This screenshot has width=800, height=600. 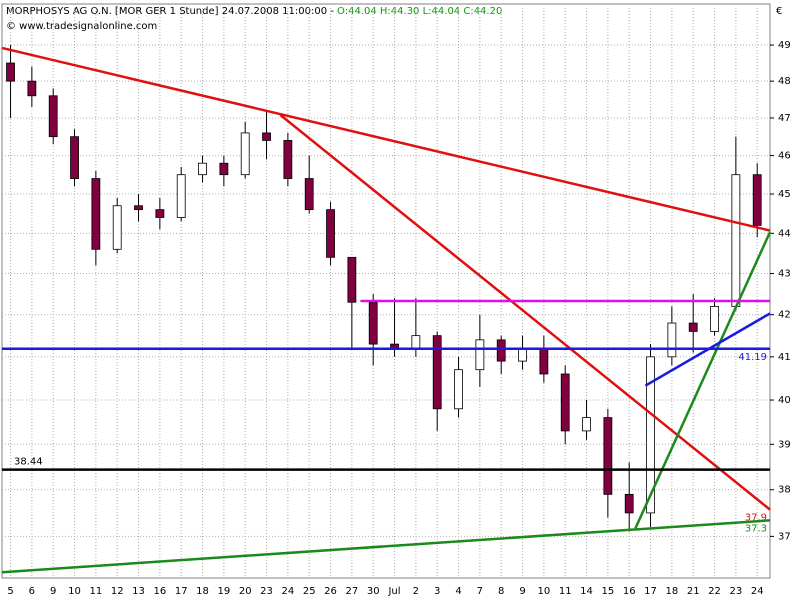 I want to click on y-tick-label: 43, so click(x=784, y=274).